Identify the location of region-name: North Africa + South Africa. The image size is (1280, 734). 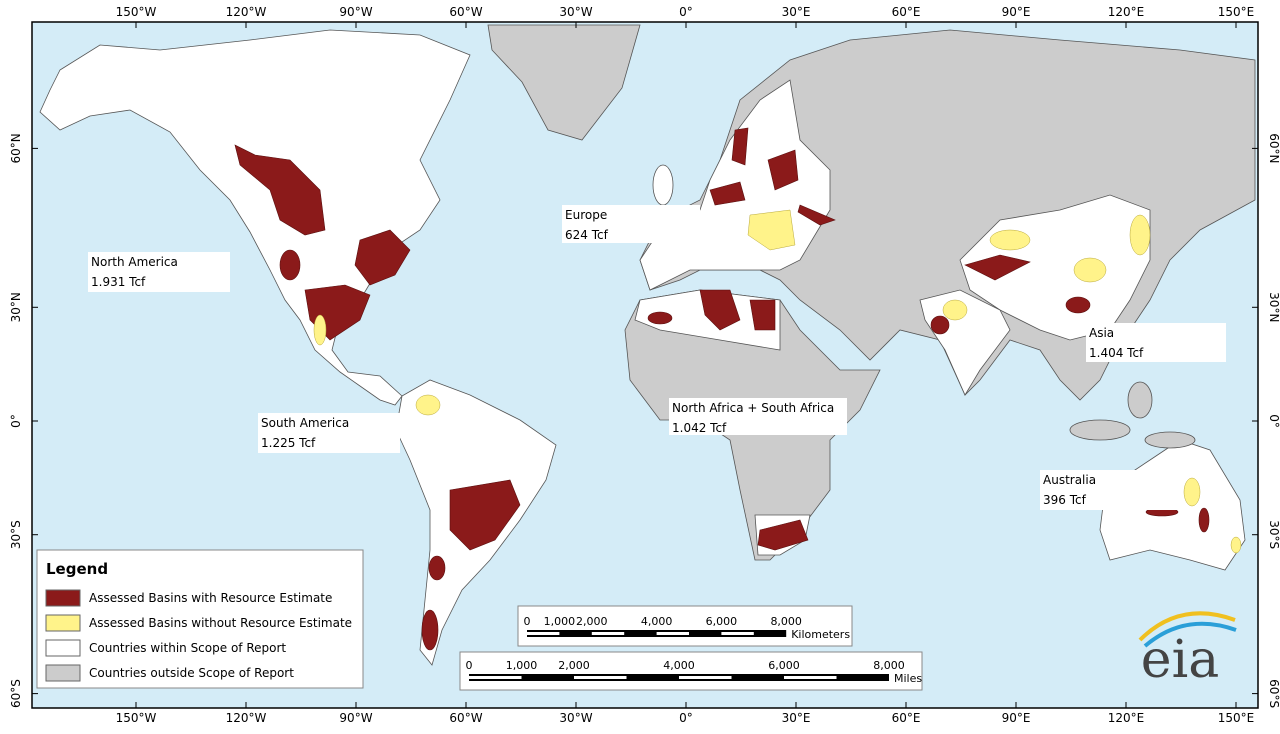
(753, 408).